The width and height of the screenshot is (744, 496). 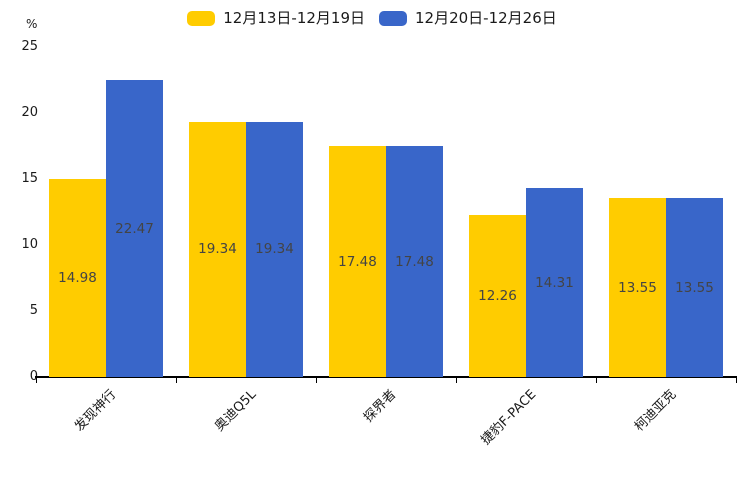 I want to click on bar-week2: 13.55, so click(x=694, y=287).